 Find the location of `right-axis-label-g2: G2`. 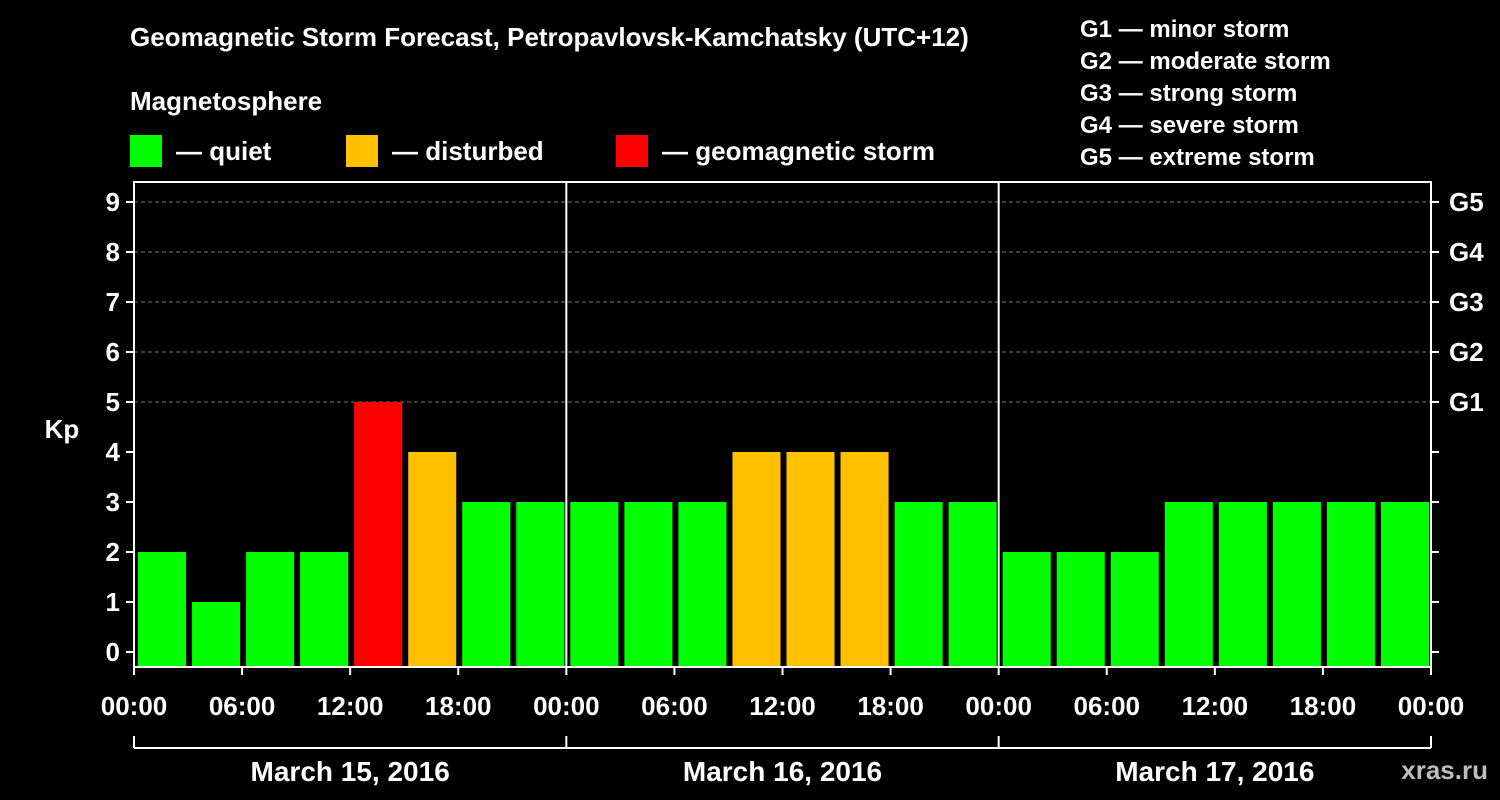

right-axis-label-g2: G2 is located at coordinates (1466, 352).